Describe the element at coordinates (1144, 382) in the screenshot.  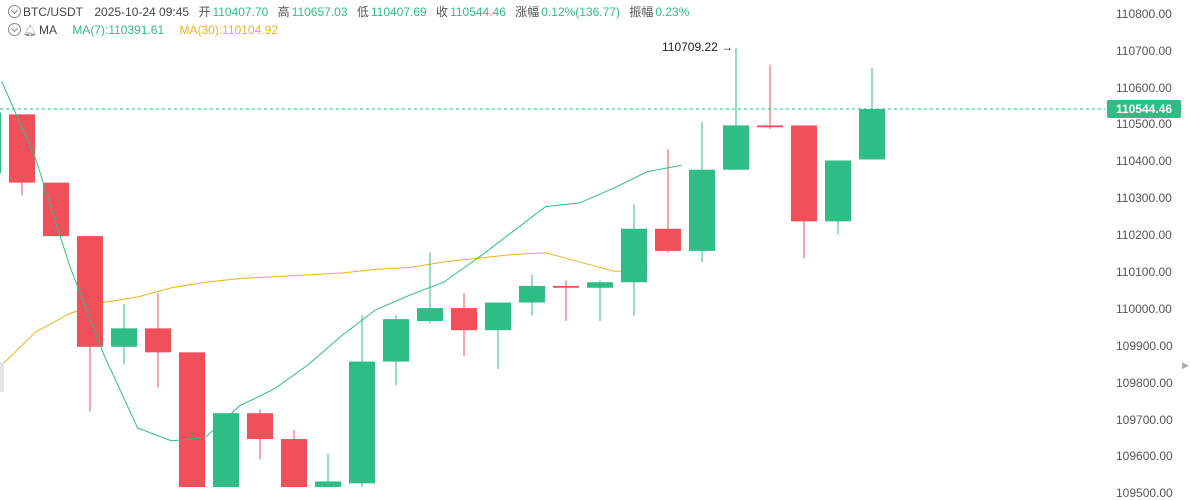
I see `y-tick-label: 109800.00` at that location.